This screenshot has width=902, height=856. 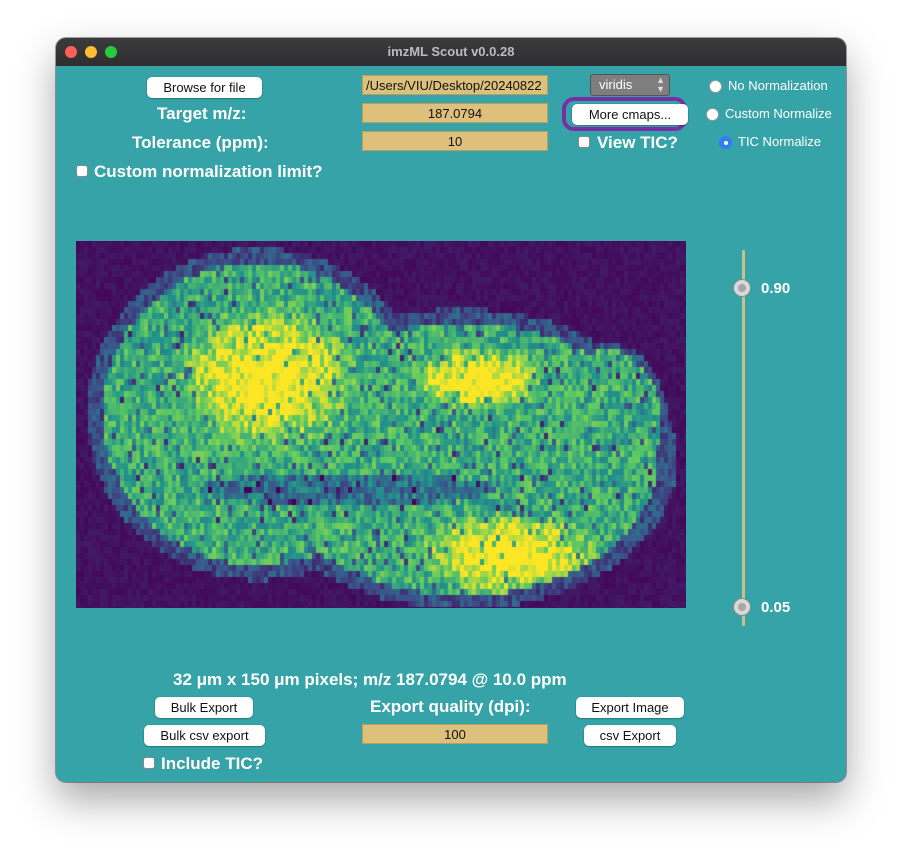 What do you see at coordinates (778, 85) in the screenshot?
I see `radio-no-normalization-label: No Normalization` at bounding box center [778, 85].